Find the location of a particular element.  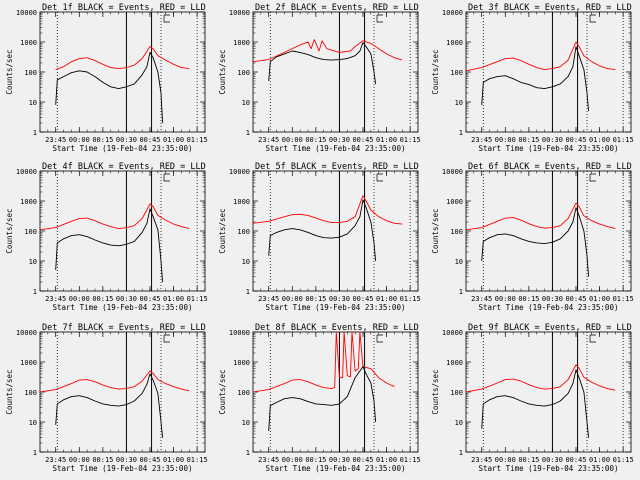

panel-title: Det 3f BLACK = Events, RED = LLD is located at coordinates (550, 8).